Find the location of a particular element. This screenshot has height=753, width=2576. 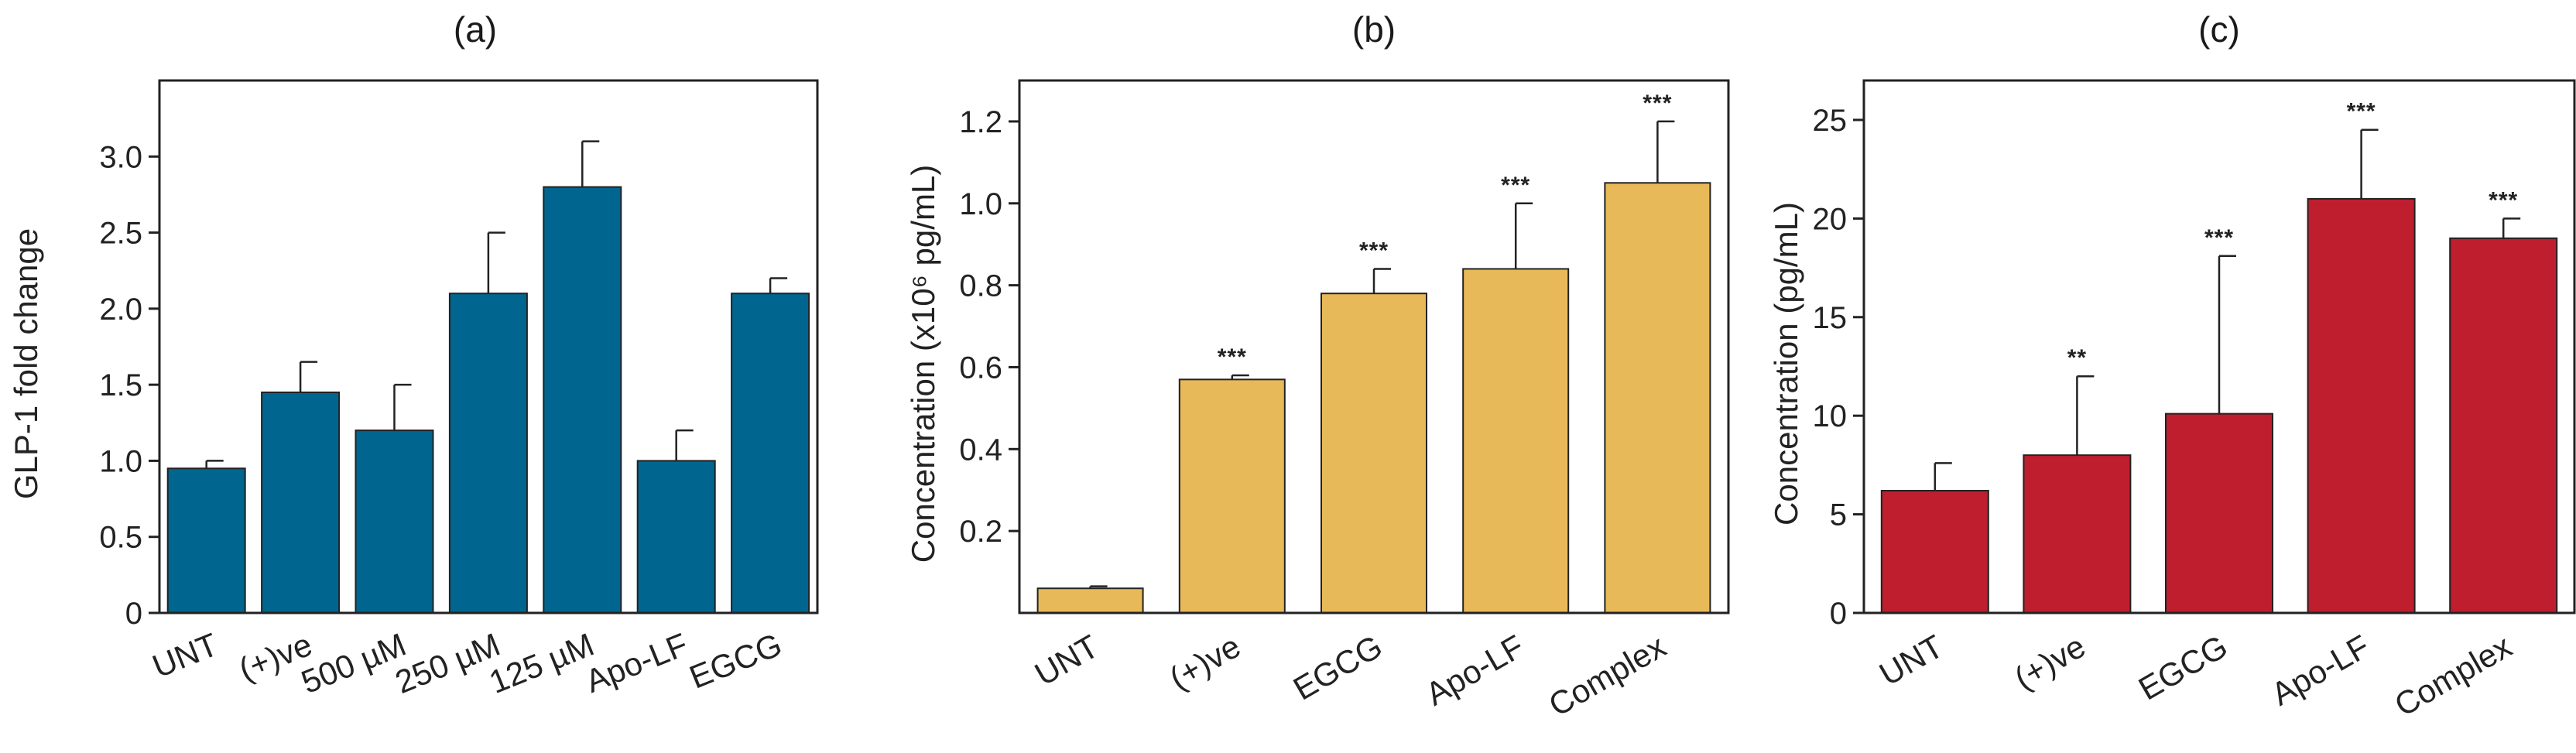

y-tick-label-0-0: 0 is located at coordinates (133, 614).